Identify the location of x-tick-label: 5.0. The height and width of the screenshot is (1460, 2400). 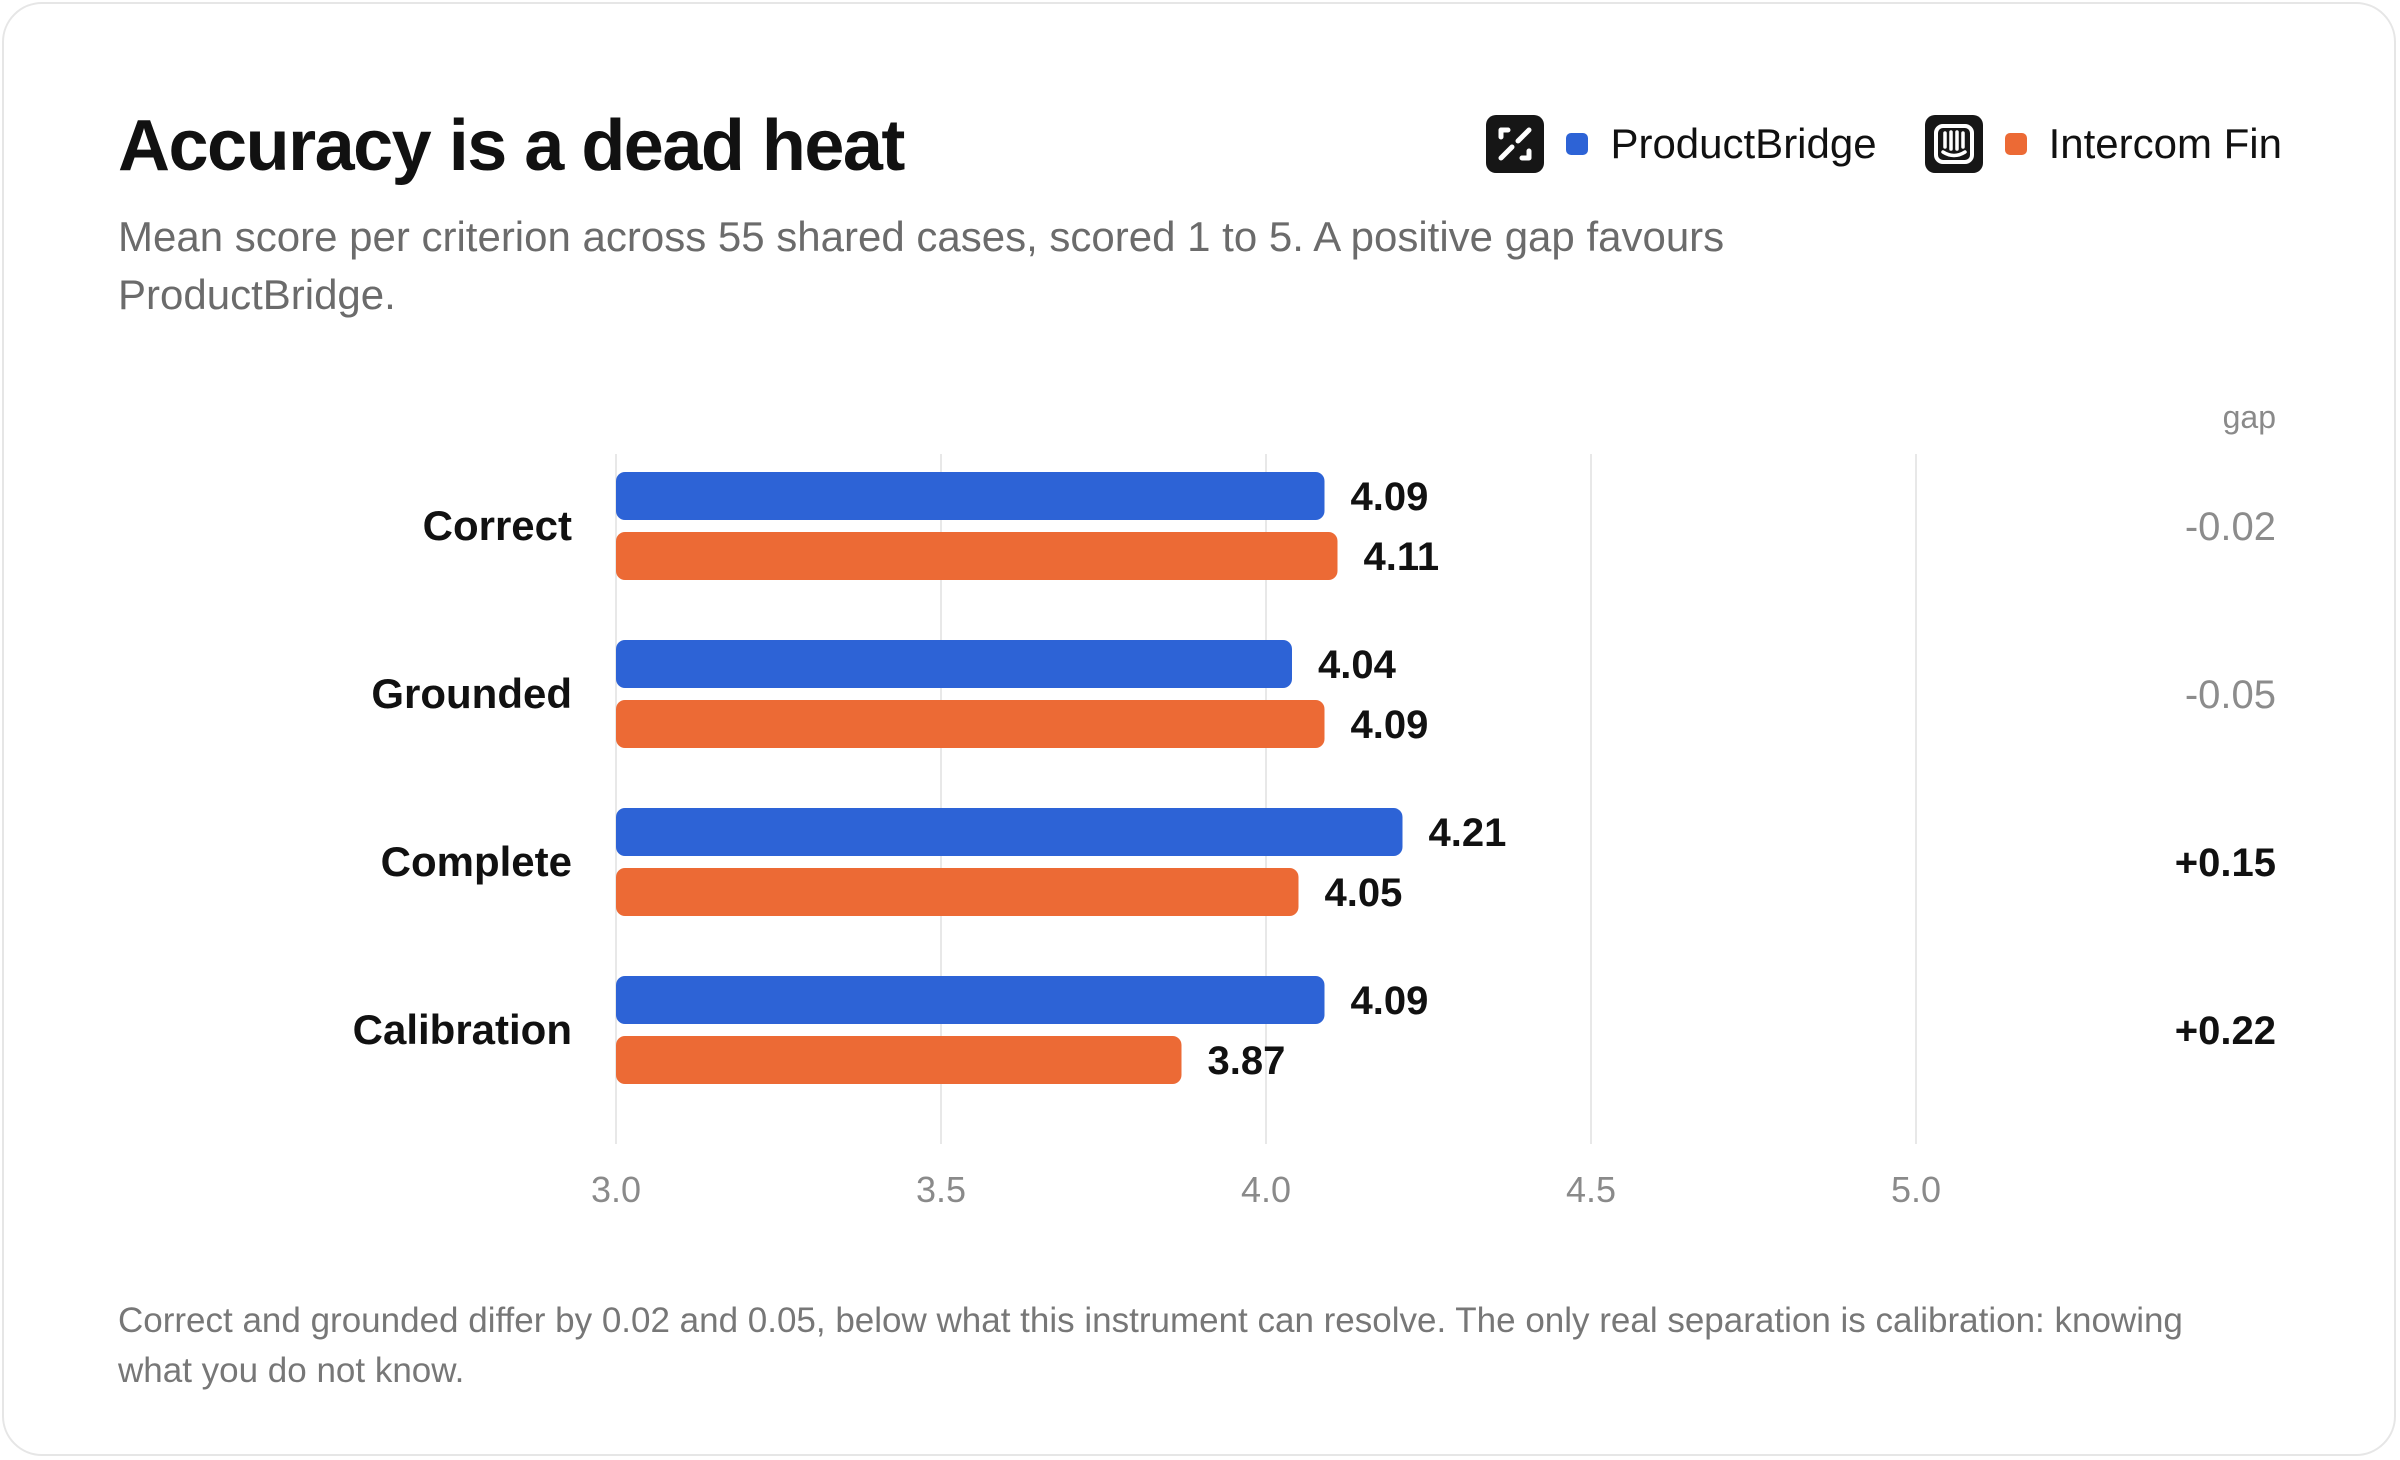
(1916, 1189).